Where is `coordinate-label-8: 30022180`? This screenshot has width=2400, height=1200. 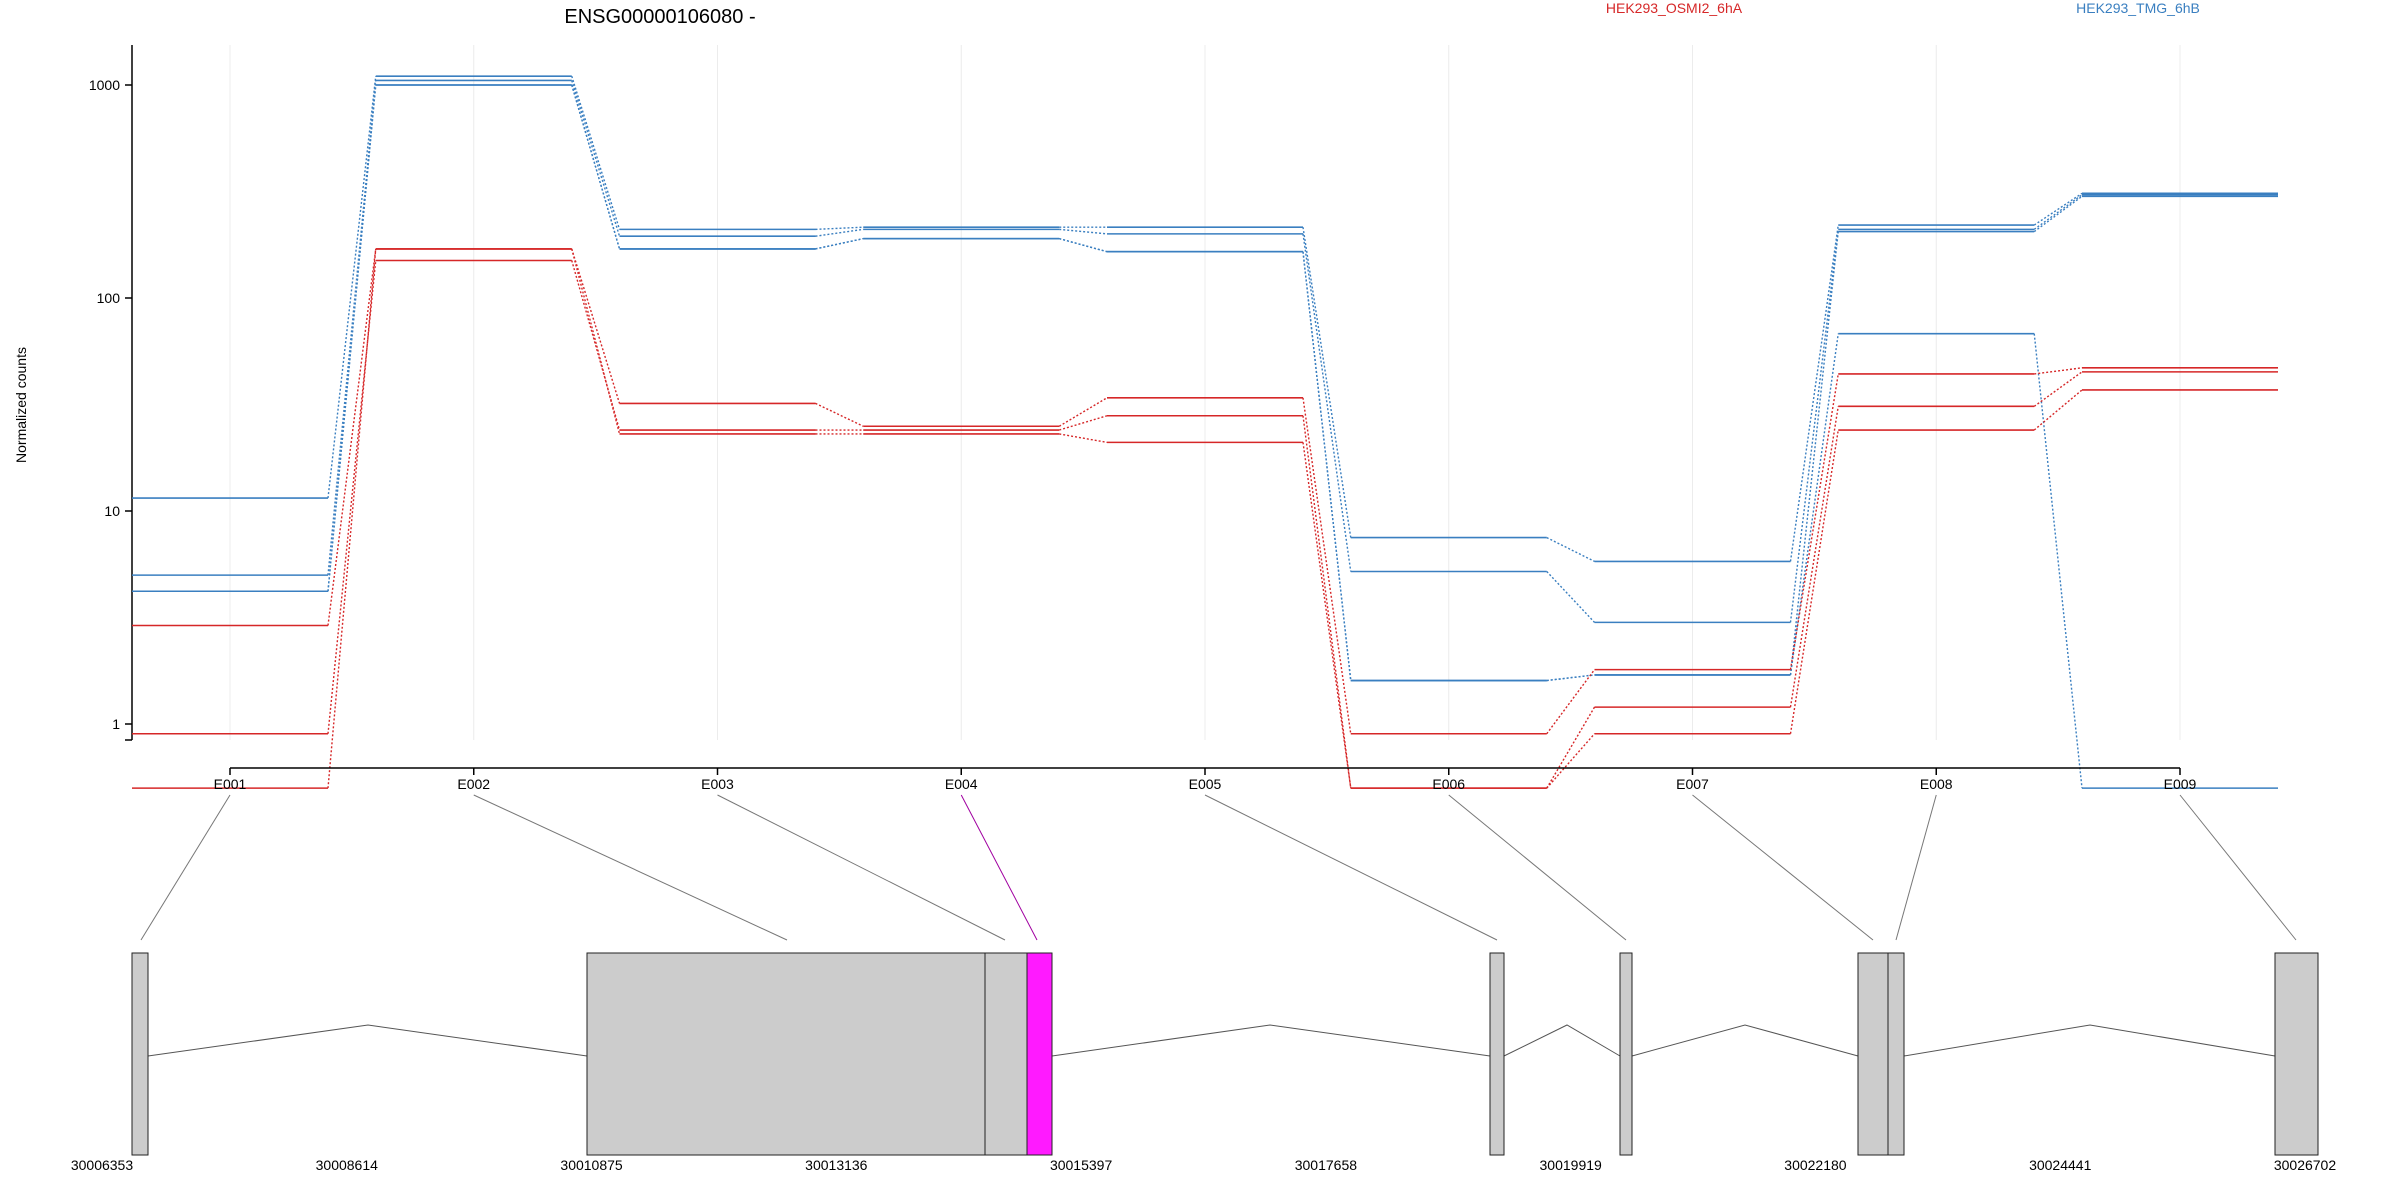
coordinate-label-8: 30022180 is located at coordinates (1815, 1165).